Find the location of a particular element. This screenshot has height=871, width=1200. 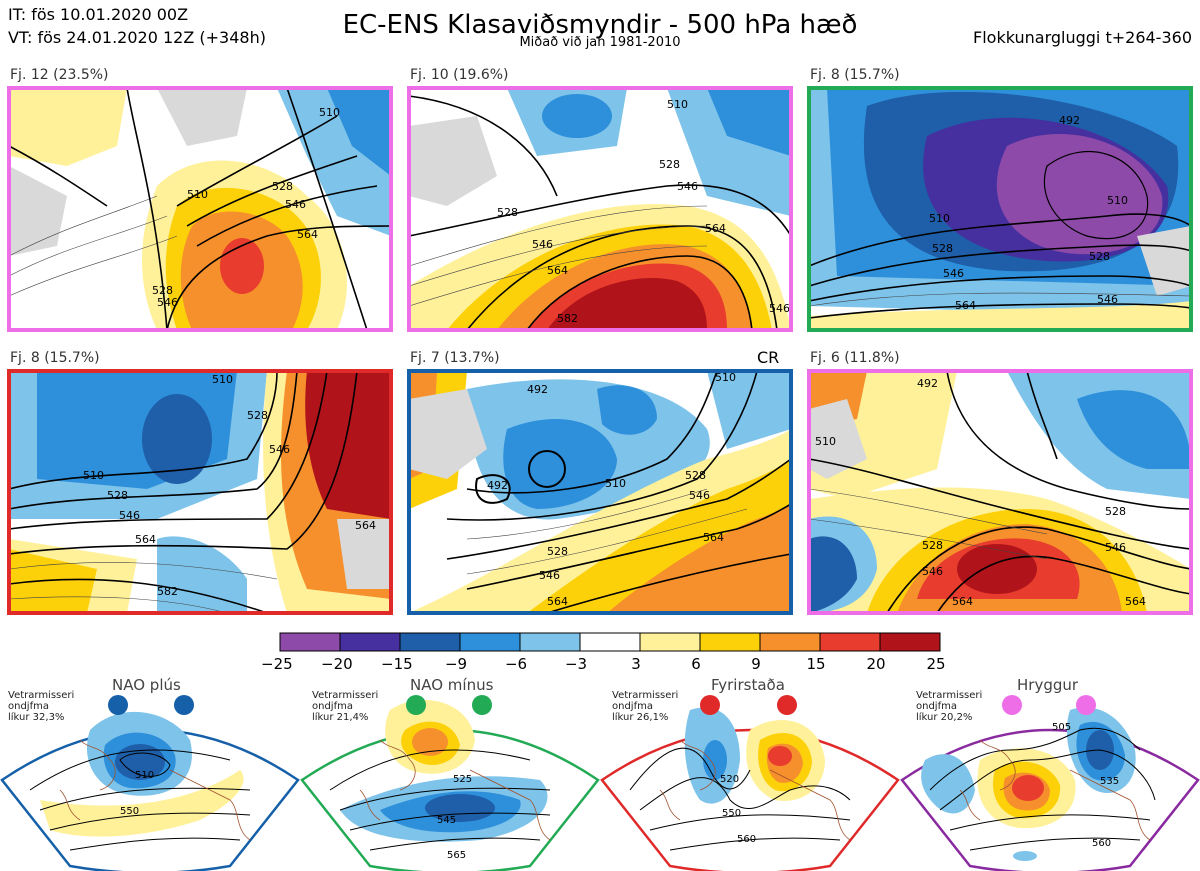

cluster-label: Fj. 7 (13.7%) is located at coordinates (455, 358).